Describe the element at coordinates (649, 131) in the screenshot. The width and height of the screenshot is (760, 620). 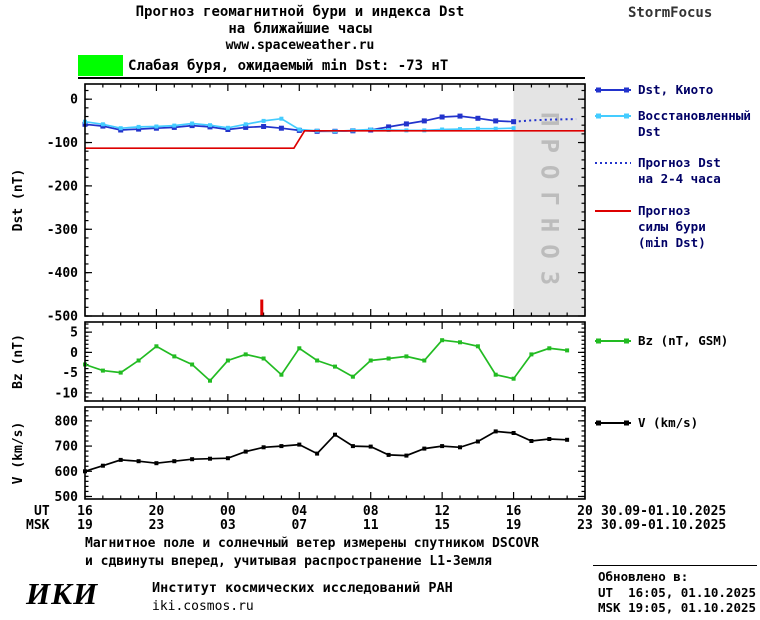
I see `legend-restored-line2: Dst` at that location.